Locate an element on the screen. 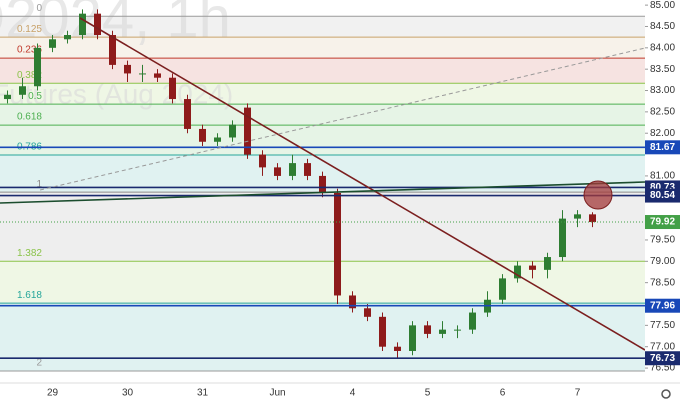 The image size is (680, 403). y-tick-label: 79.50 is located at coordinates (662, 240).